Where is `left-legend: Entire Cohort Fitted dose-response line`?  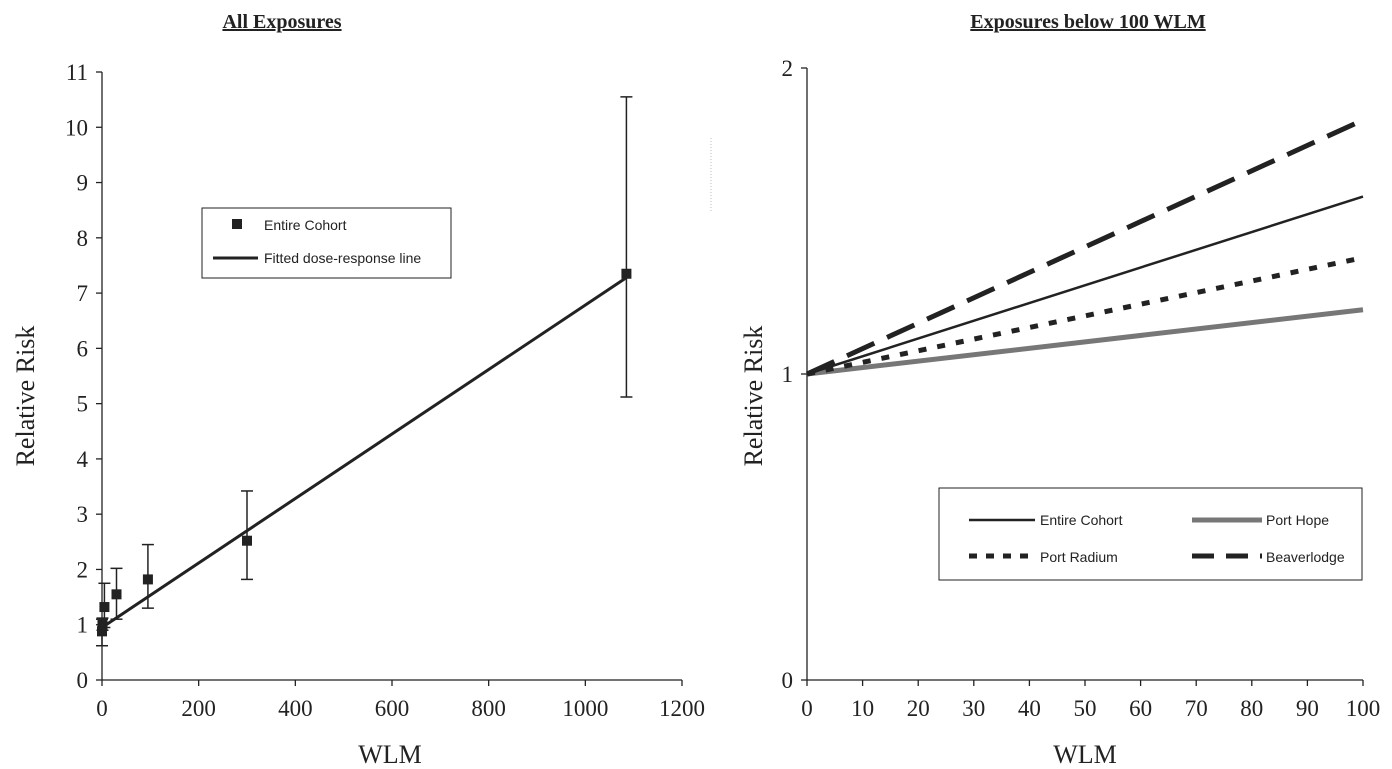
left-legend: Entire Cohort Fitted dose-response line is located at coordinates (326, 243).